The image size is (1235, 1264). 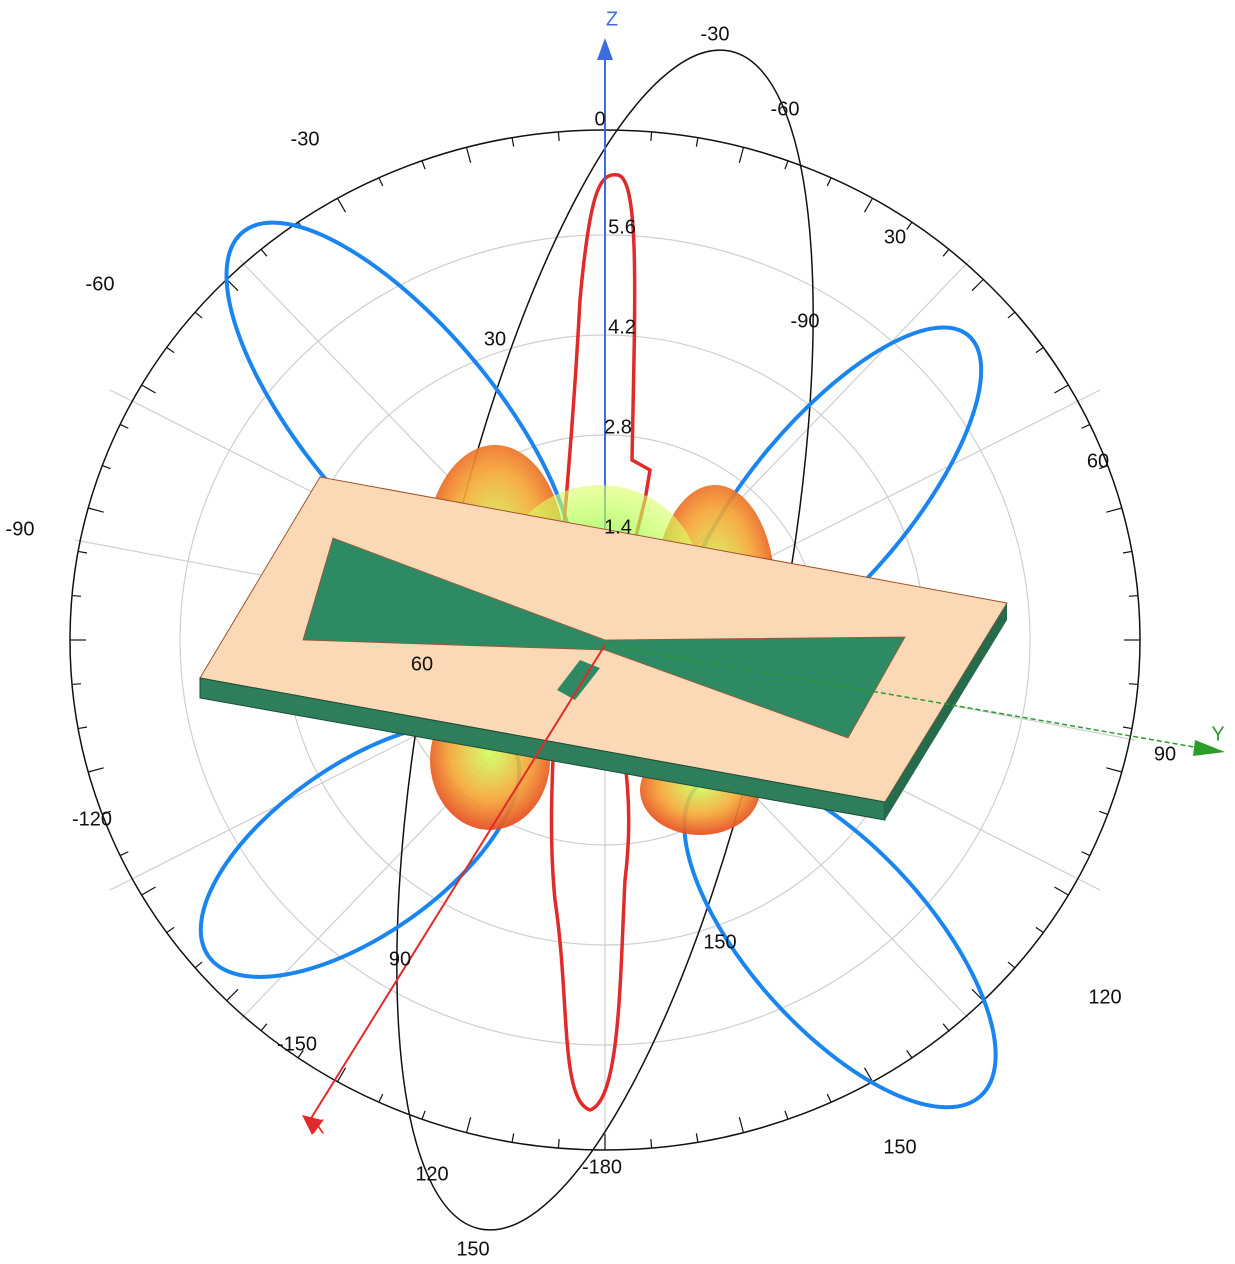 What do you see at coordinates (618, 427) in the screenshot?
I see `angle-label: 2.8` at bounding box center [618, 427].